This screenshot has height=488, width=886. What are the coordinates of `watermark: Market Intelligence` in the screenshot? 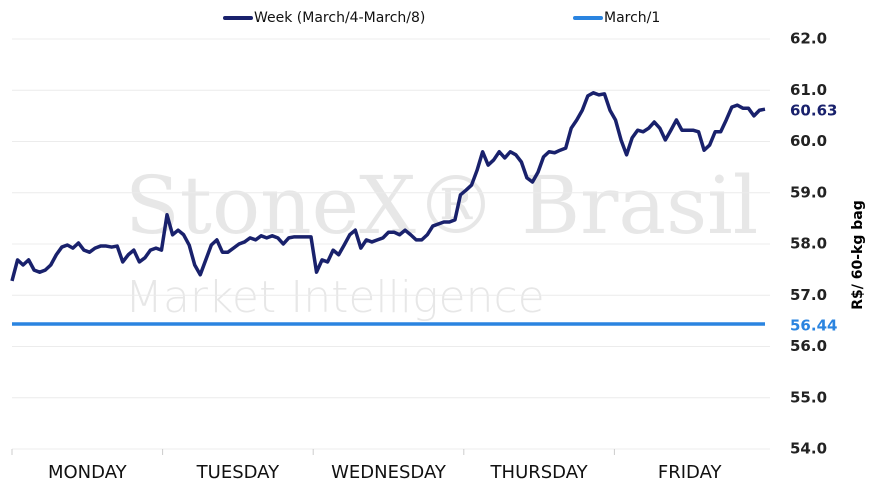 It's located at (335, 297).